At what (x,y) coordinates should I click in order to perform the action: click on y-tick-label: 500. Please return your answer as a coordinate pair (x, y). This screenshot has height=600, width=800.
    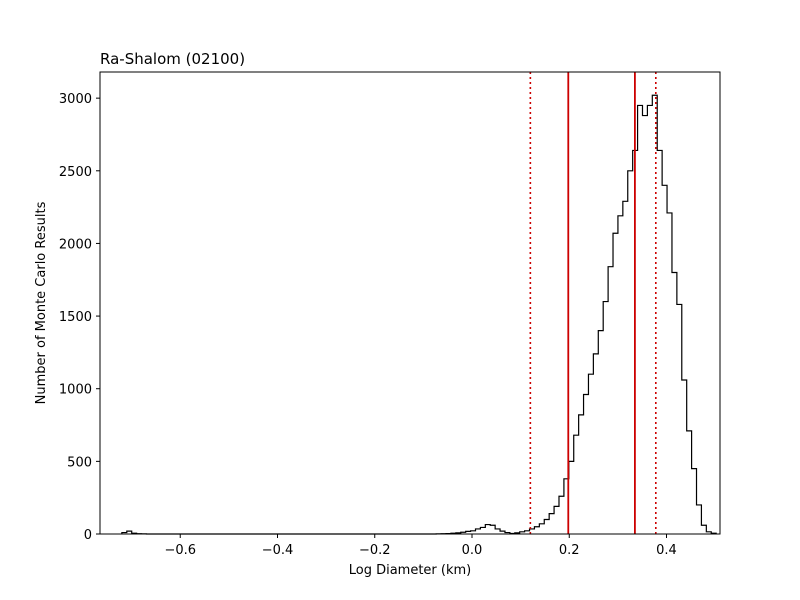
    Looking at the image, I should click on (79, 462).